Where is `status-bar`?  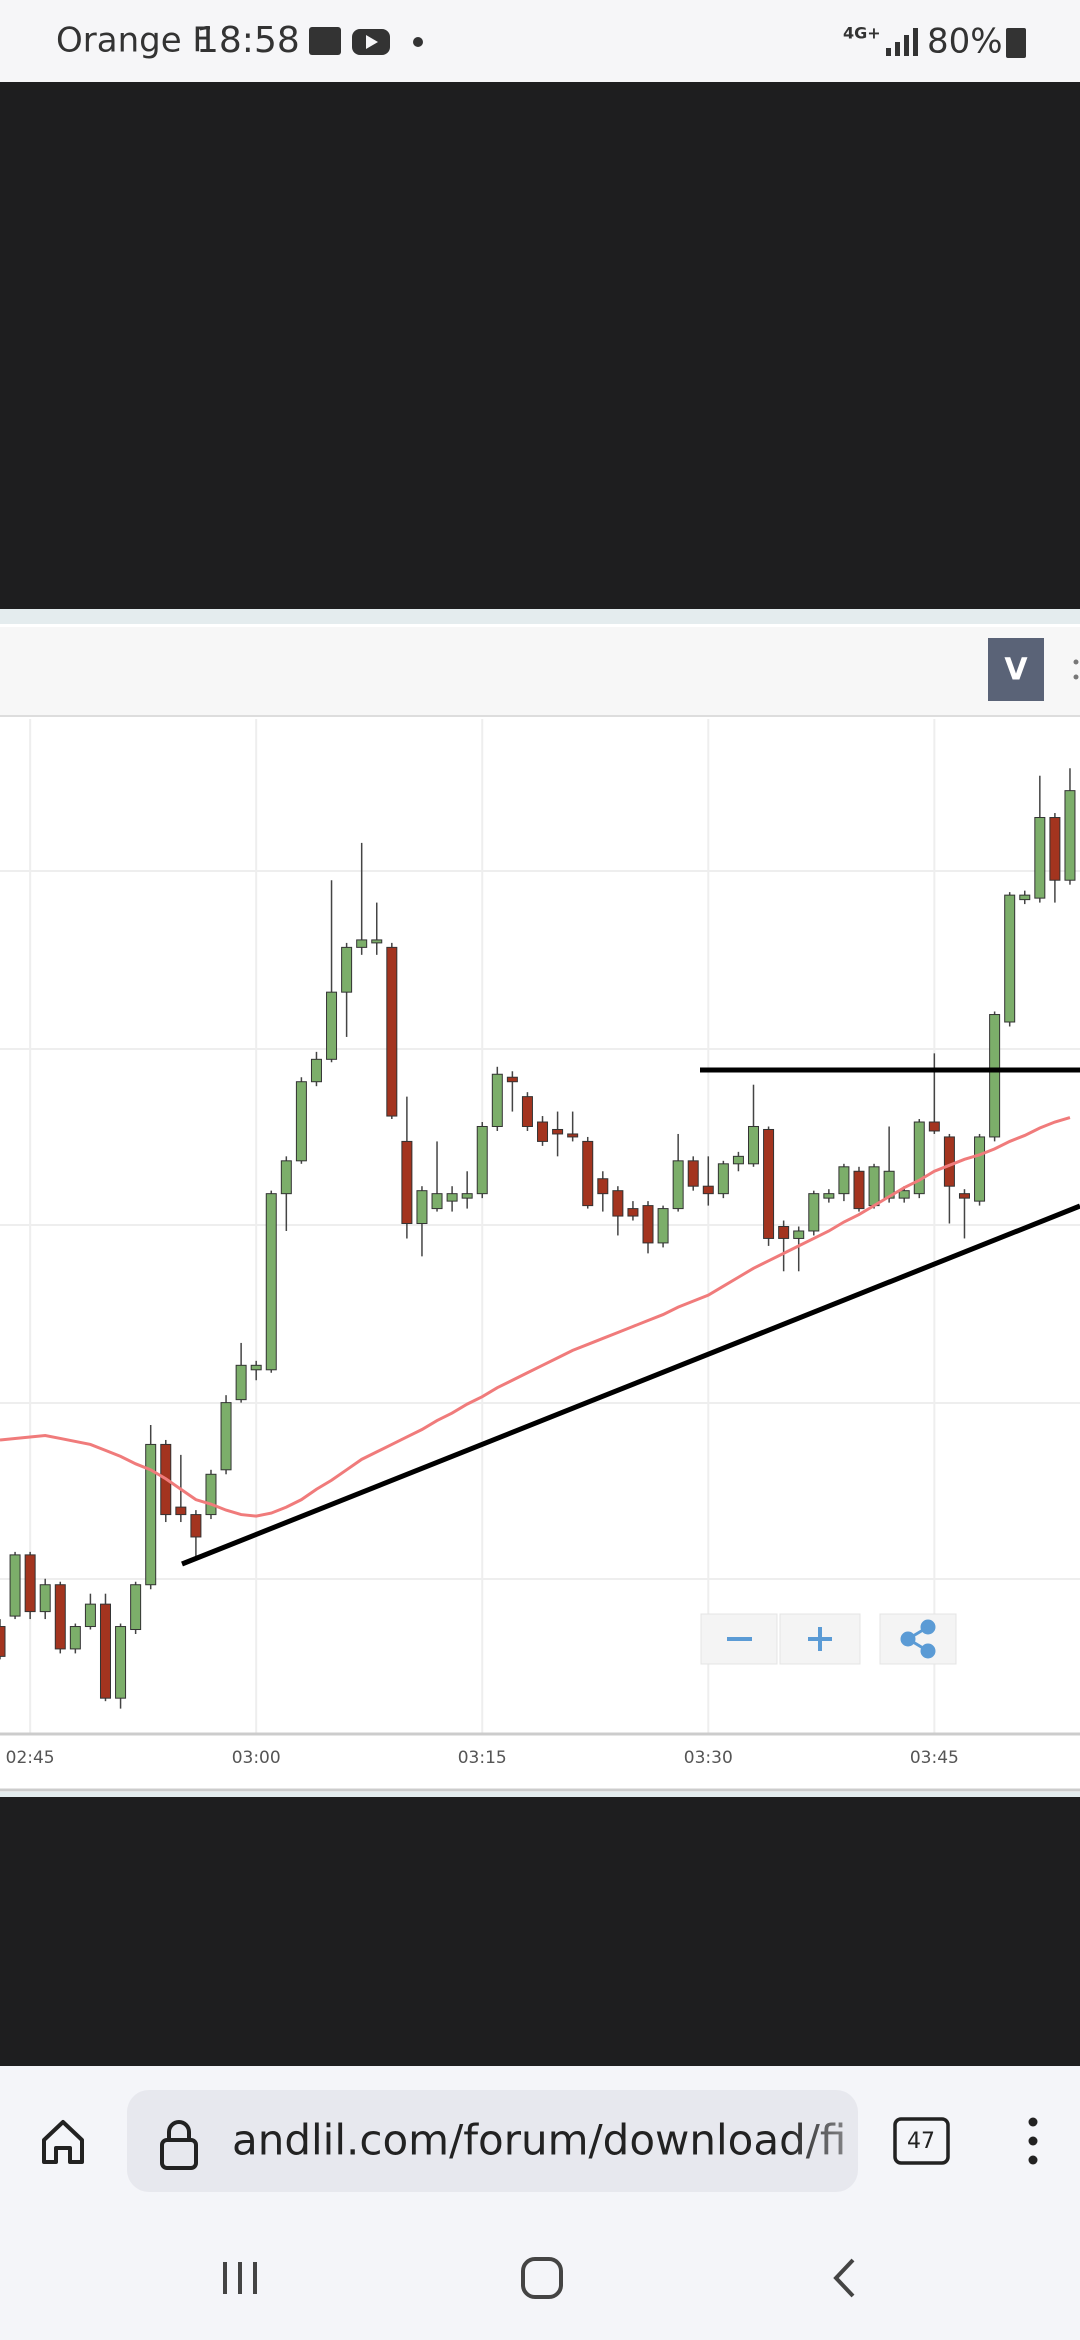
status-bar is located at coordinates (540, 41).